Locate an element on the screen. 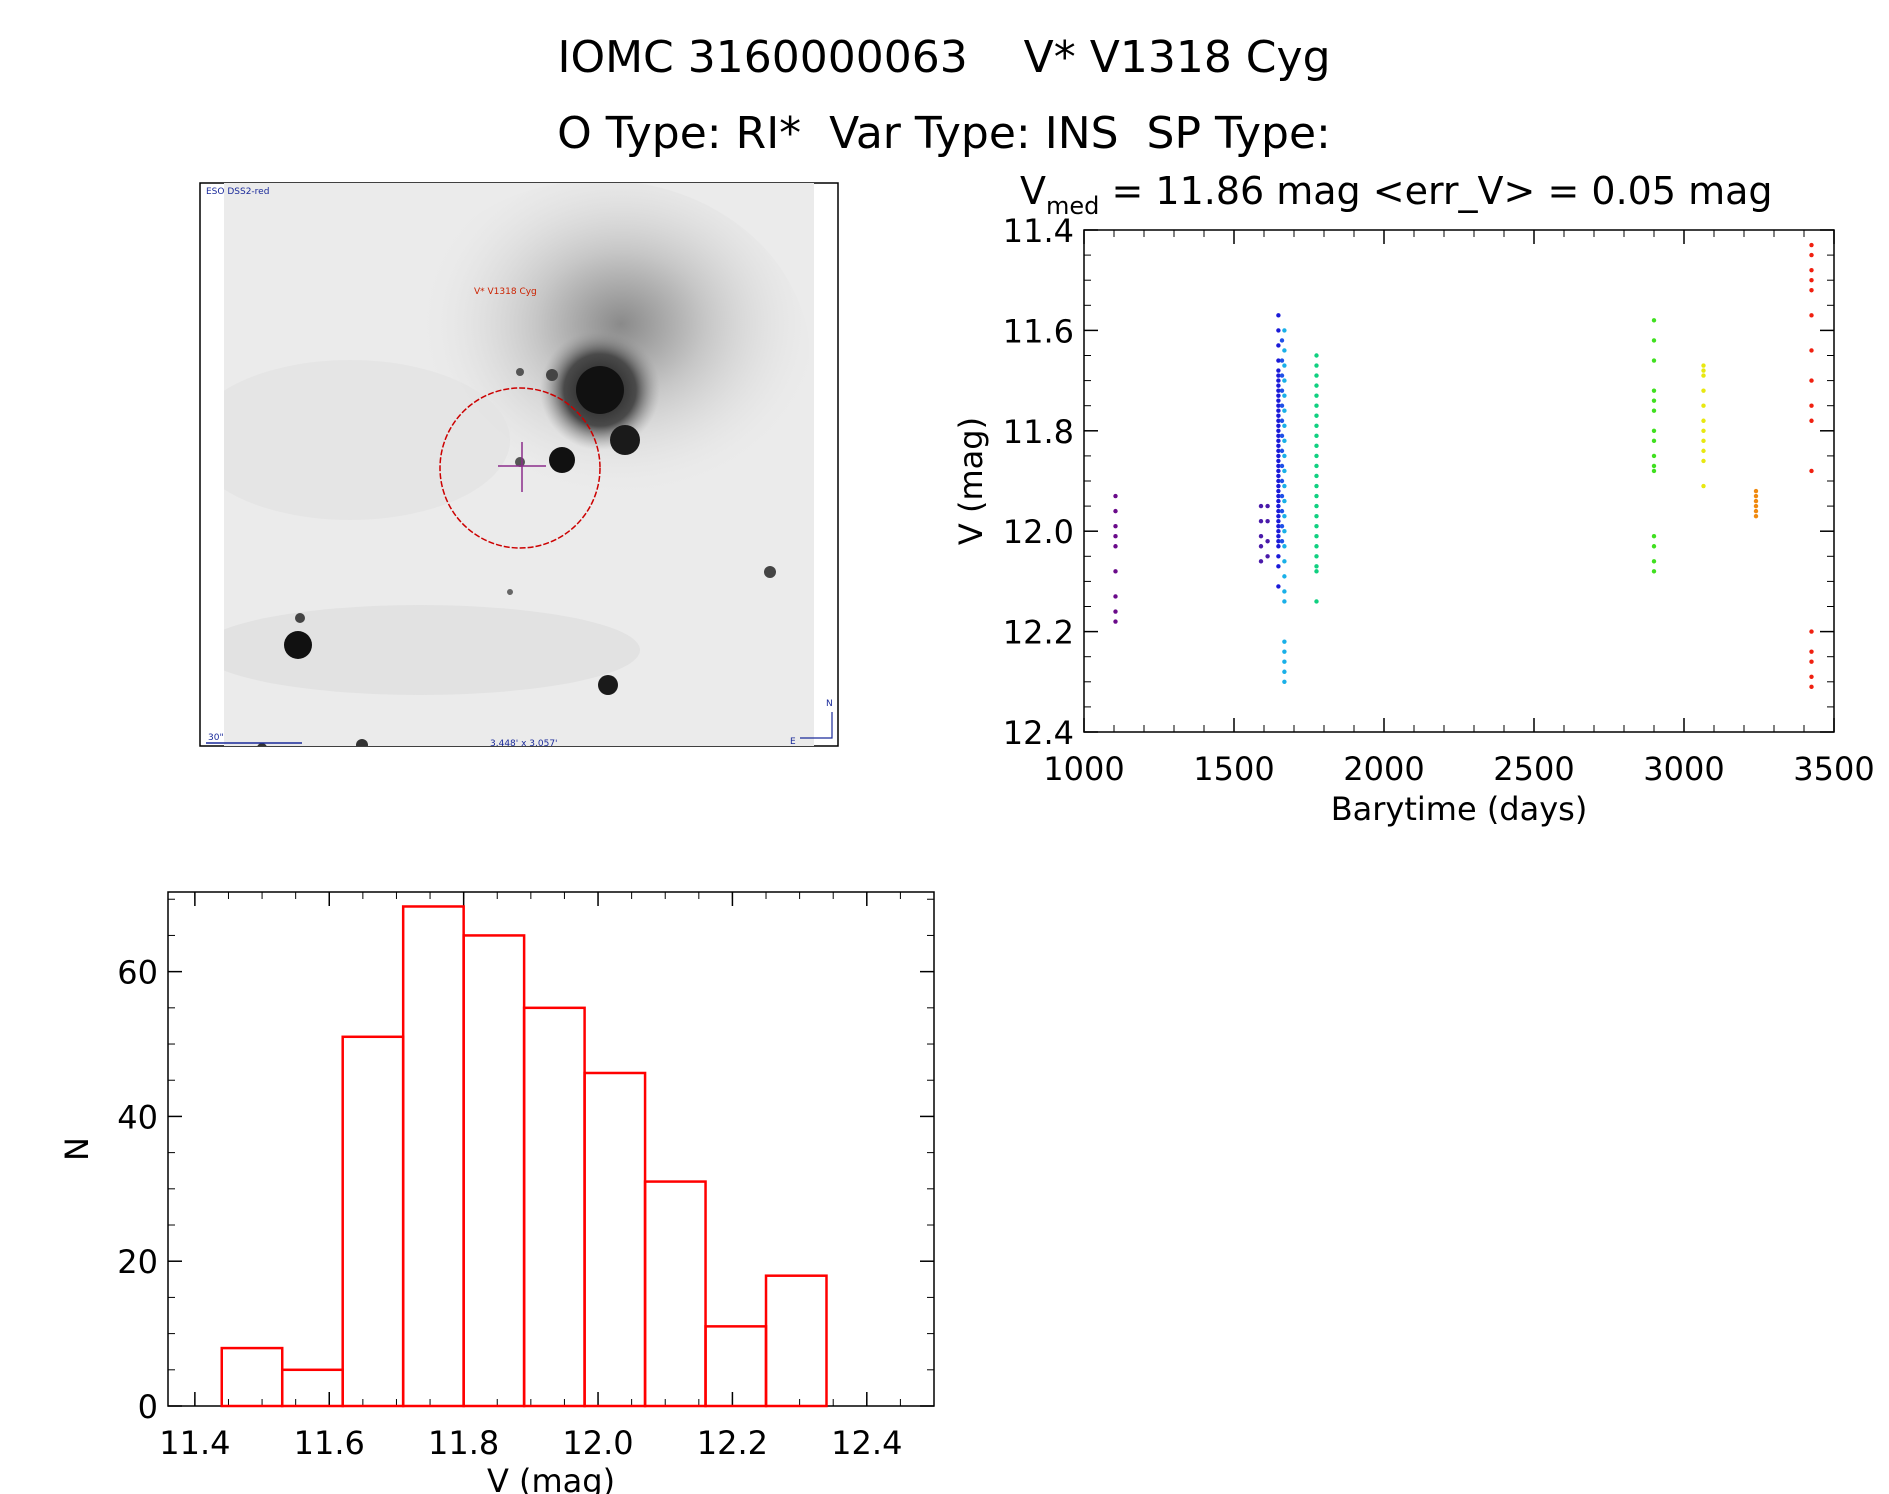 The image size is (1889, 1494). light-curve-title-sub: med is located at coordinates (1072, 206).